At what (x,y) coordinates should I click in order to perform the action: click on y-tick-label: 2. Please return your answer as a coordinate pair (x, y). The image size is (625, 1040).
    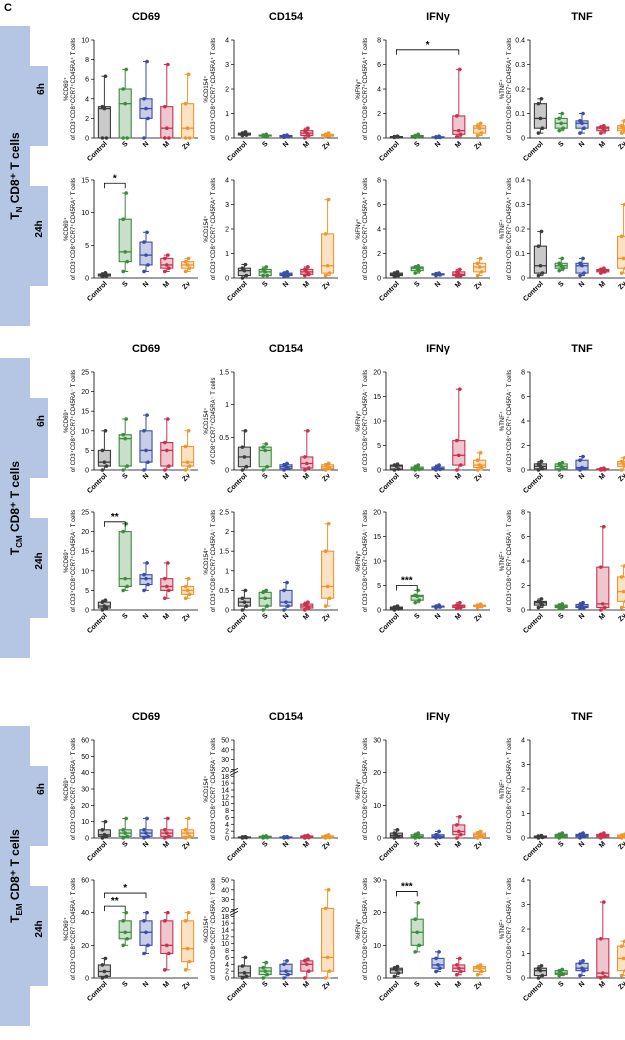
    Looking at the image, I should click on (523, 586).